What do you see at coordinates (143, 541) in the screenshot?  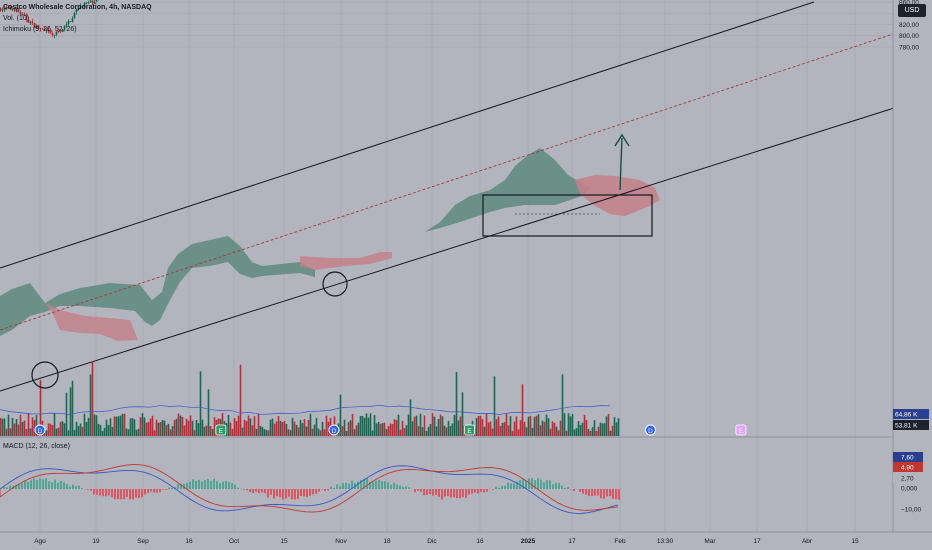 I see `time-tick-label: Sep` at bounding box center [143, 541].